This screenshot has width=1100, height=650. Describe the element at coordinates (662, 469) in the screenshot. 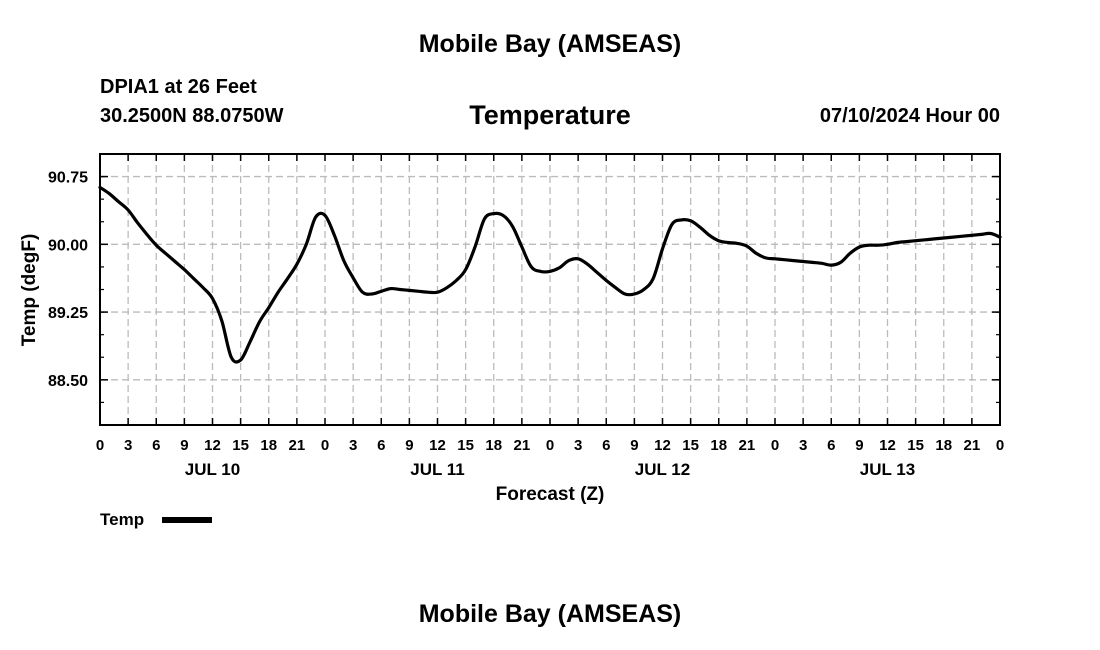

I see `day-label: JUL 12` at that location.